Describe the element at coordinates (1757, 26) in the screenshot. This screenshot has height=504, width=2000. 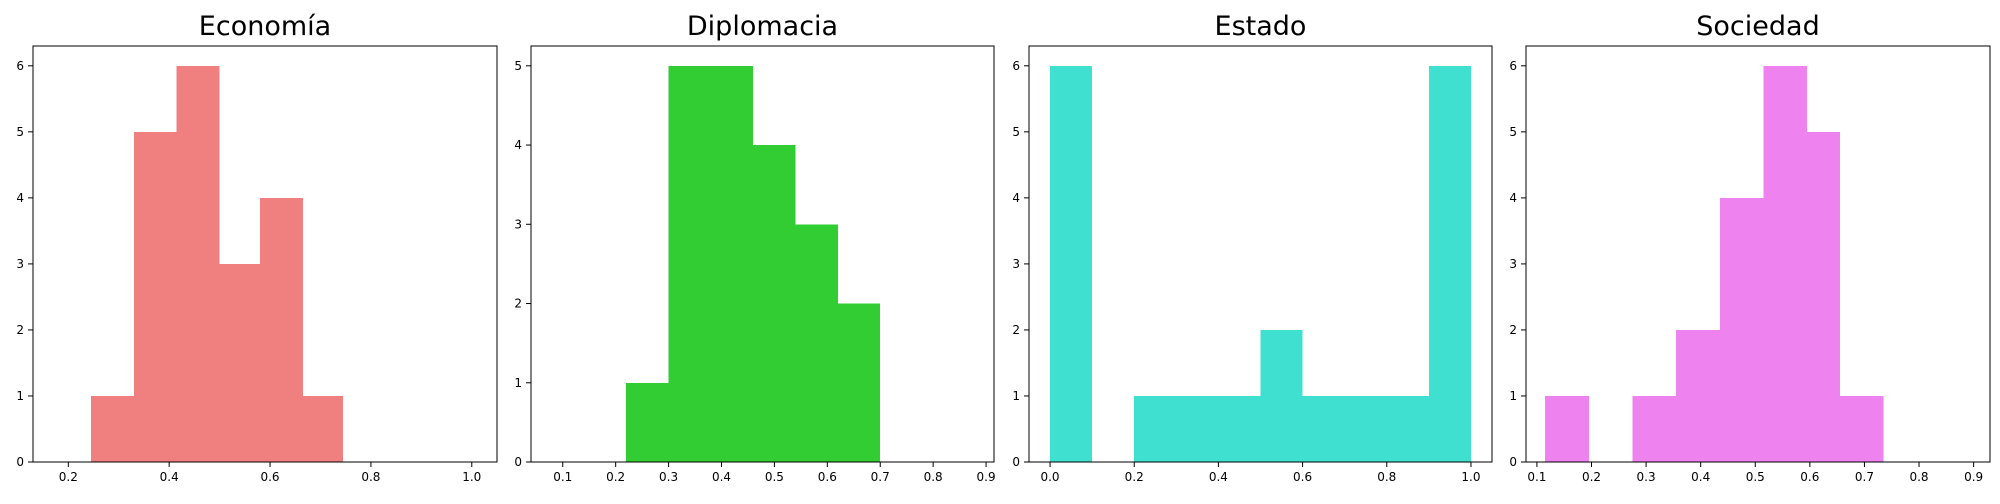
I see `chart-title: Sociedad` at that location.